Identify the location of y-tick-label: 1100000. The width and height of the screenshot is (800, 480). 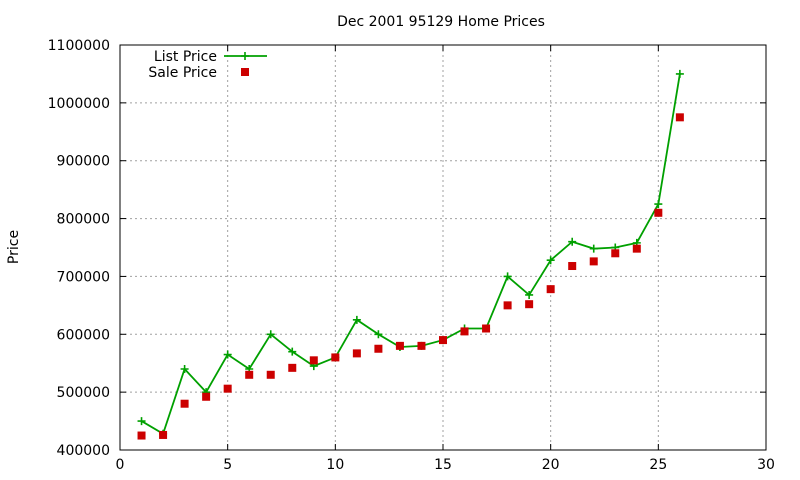
(79, 46).